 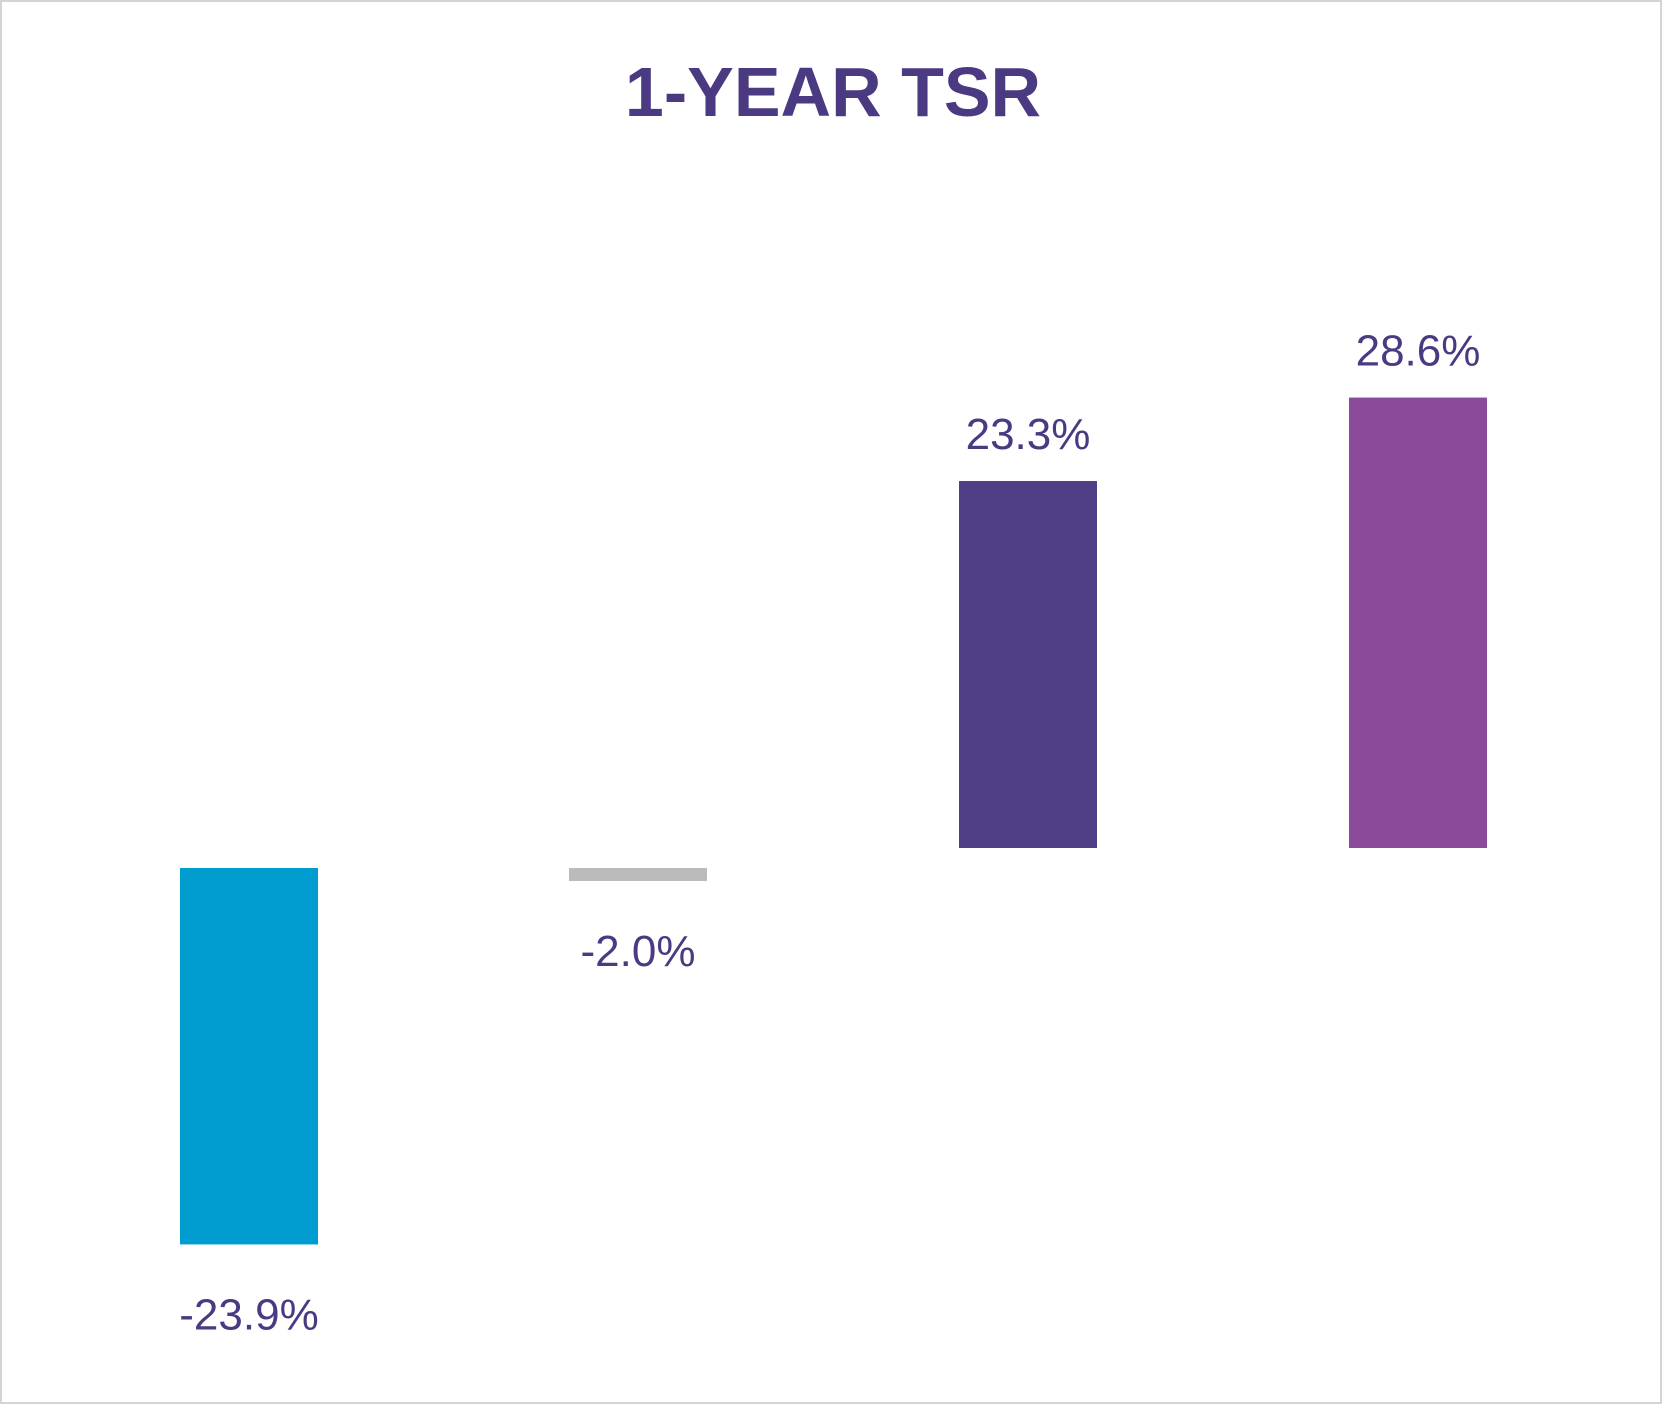 What do you see at coordinates (833, 92) in the screenshot?
I see `chart-title: 1-YEAR TSR` at bounding box center [833, 92].